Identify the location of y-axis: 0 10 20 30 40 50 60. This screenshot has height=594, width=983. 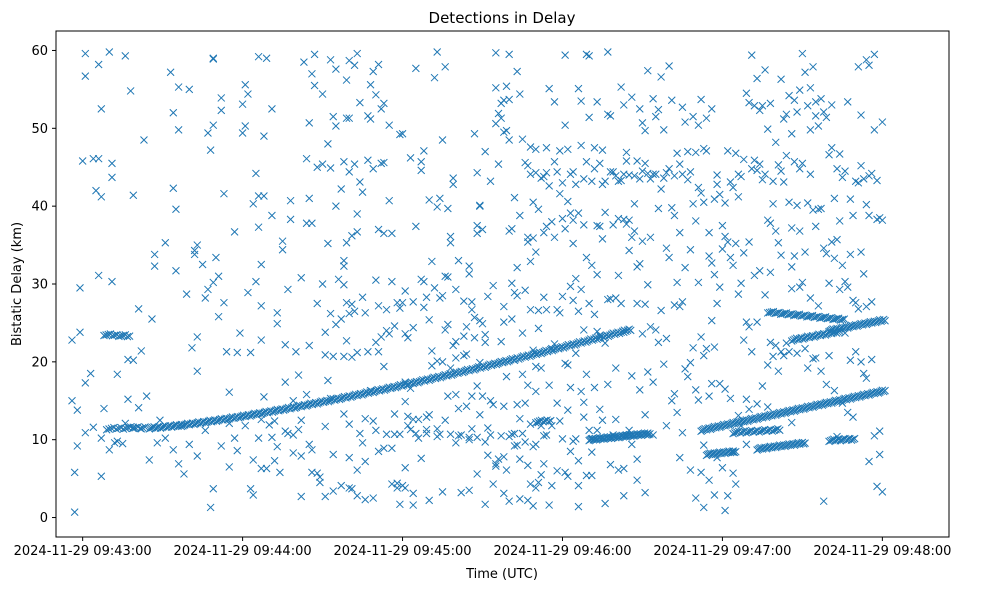
(43, 285).